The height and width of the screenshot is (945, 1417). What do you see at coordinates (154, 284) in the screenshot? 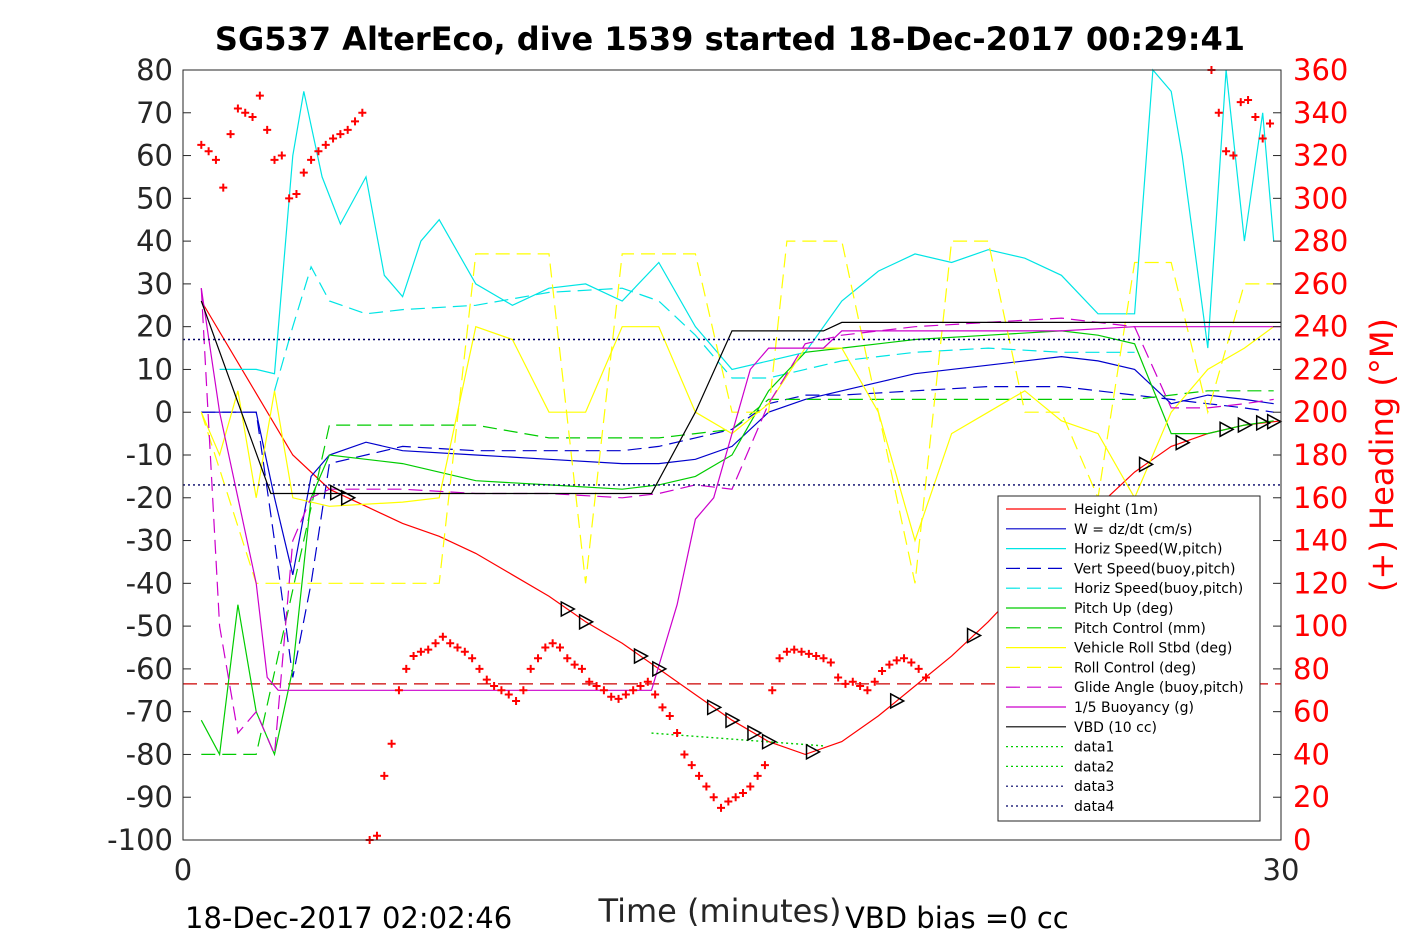
I see `y-tick-label: 30` at bounding box center [154, 284].